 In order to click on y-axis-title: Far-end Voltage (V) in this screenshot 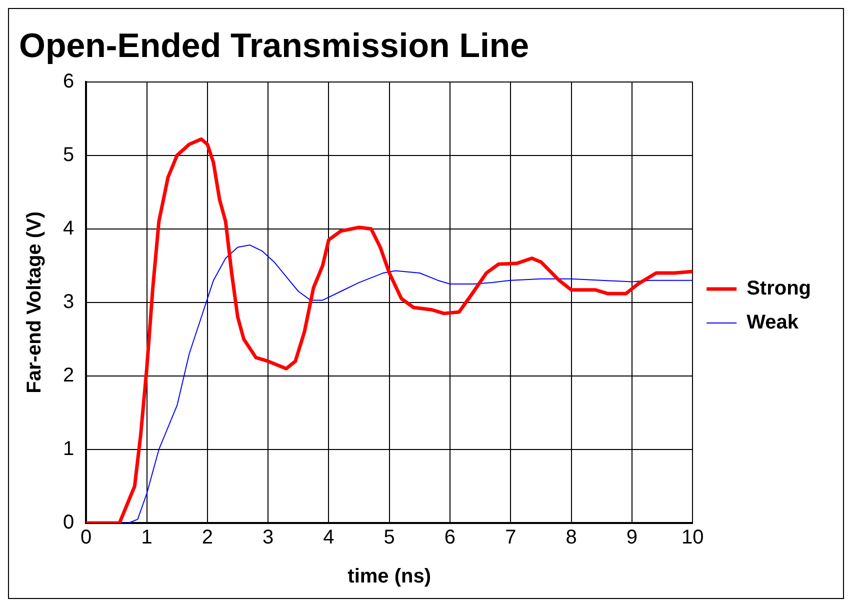, I will do `click(35, 302)`.